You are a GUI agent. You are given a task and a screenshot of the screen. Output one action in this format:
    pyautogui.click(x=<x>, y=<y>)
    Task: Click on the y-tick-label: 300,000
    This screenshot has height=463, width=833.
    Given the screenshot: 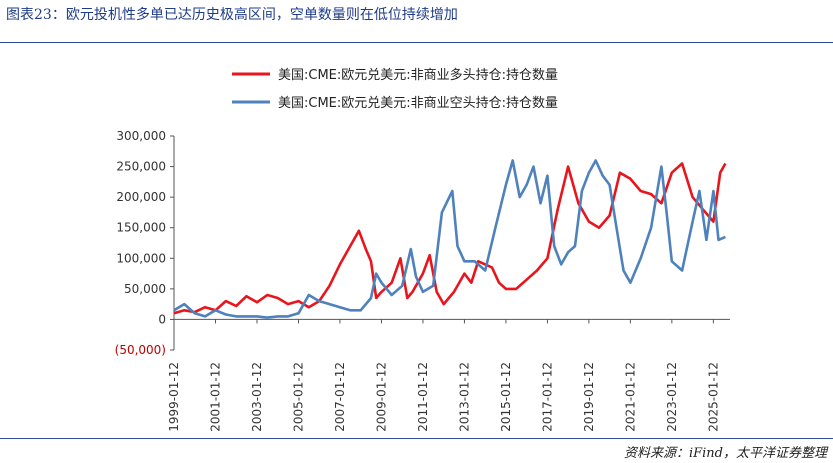 What is the action you would take?
    pyautogui.click(x=141, y=136)
    